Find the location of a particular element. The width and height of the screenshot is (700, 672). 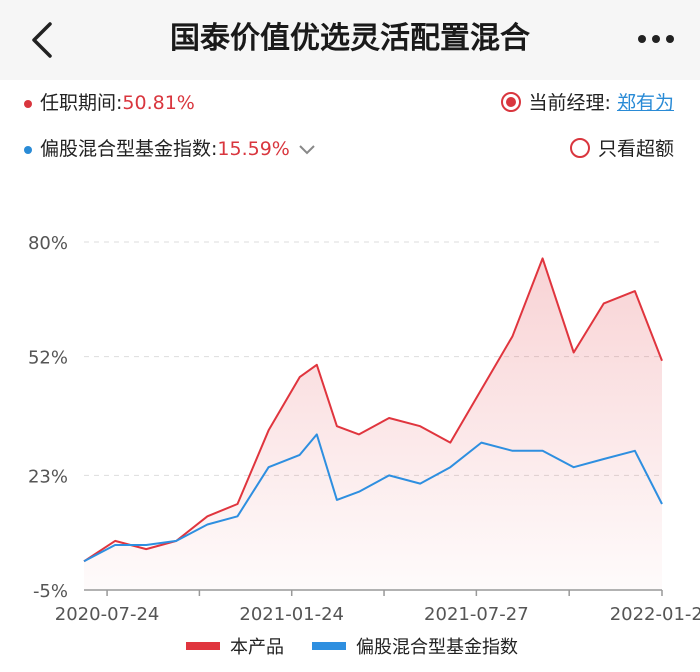

tenure-stat: 任职期间:50.81% is located at coordinates (109, 103).